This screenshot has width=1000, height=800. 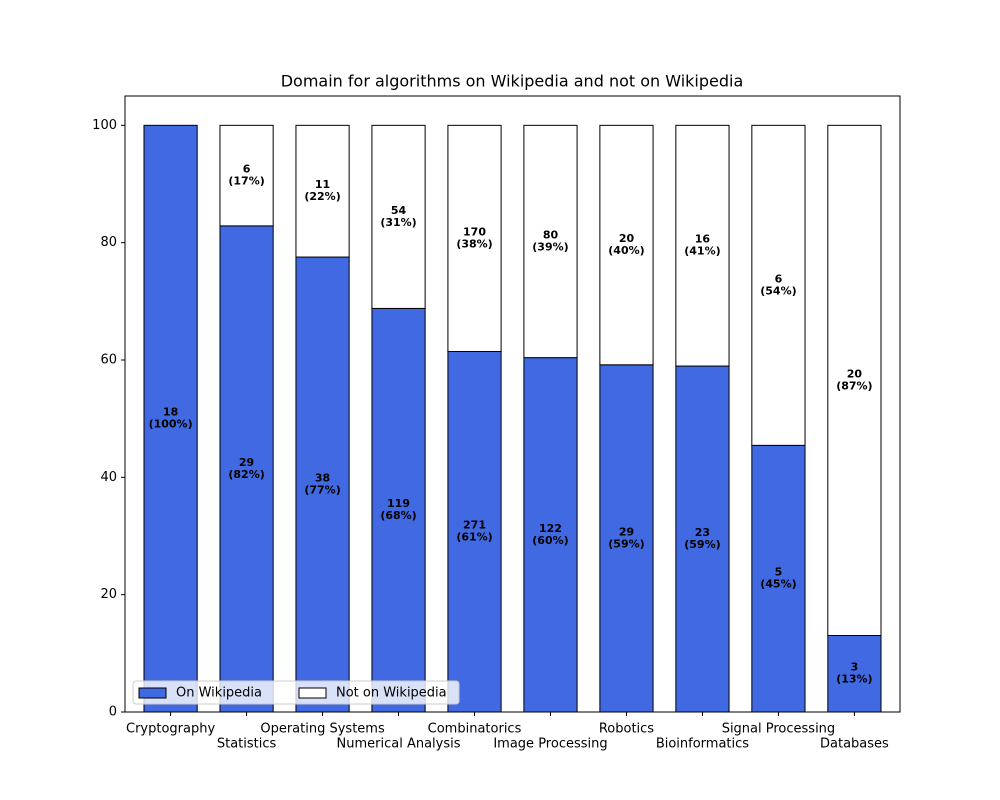 I want to click on legend-frame, so click(x=296, y=692).